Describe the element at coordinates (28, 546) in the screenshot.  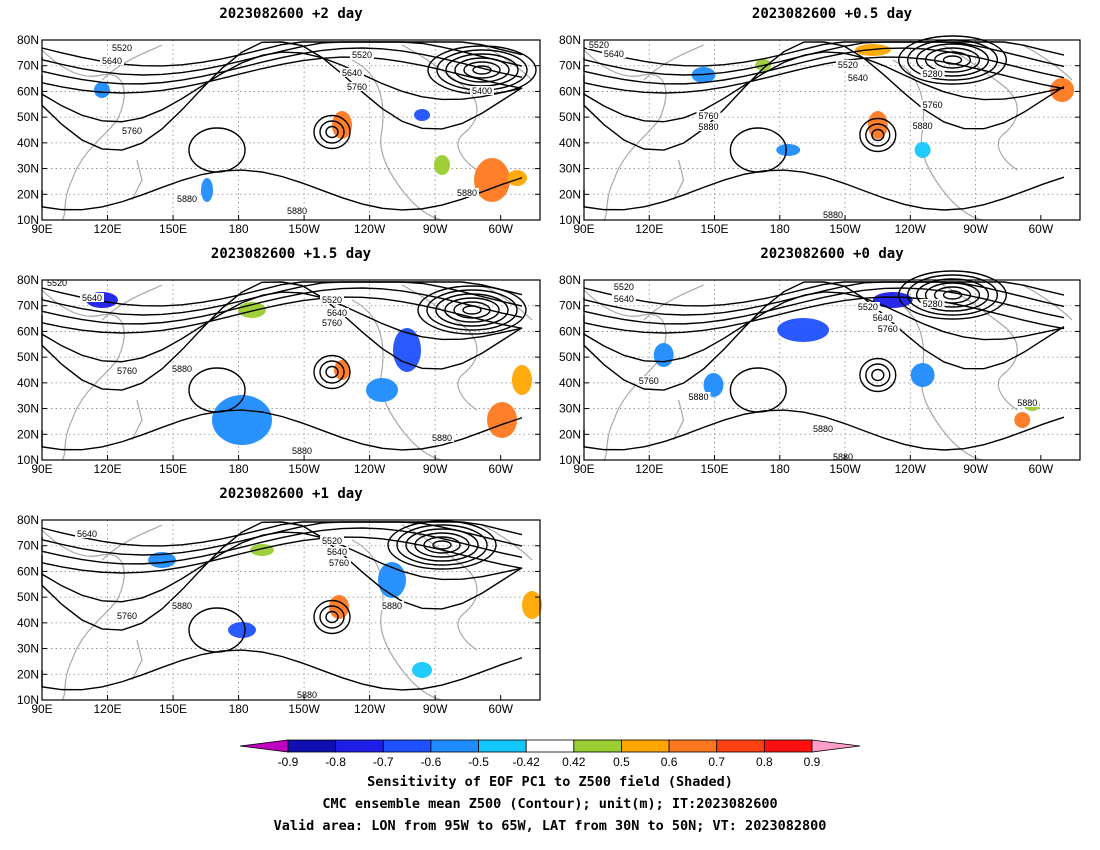
I see `lat-tick-label: 70N` at that location.